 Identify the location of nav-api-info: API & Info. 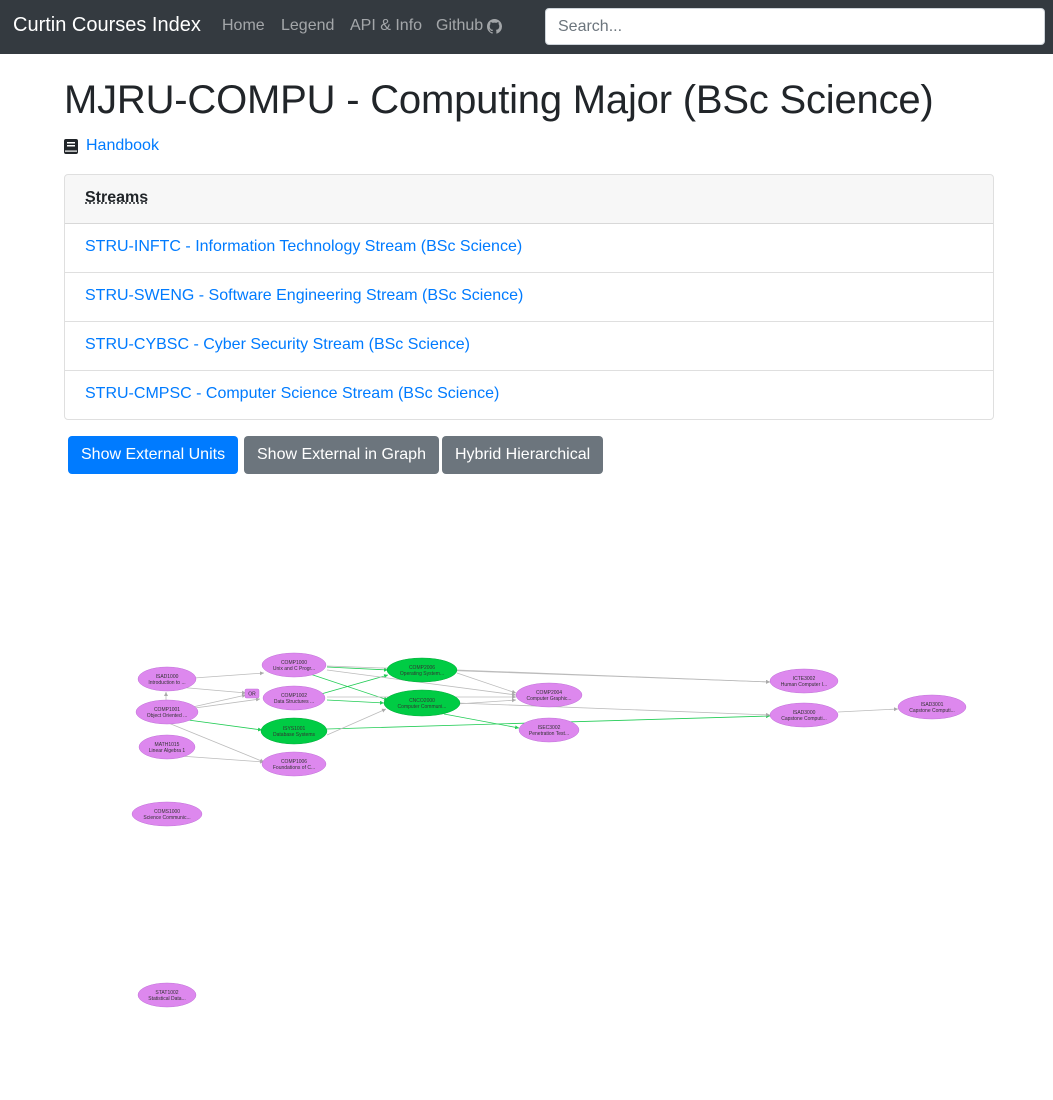
(386, 25).